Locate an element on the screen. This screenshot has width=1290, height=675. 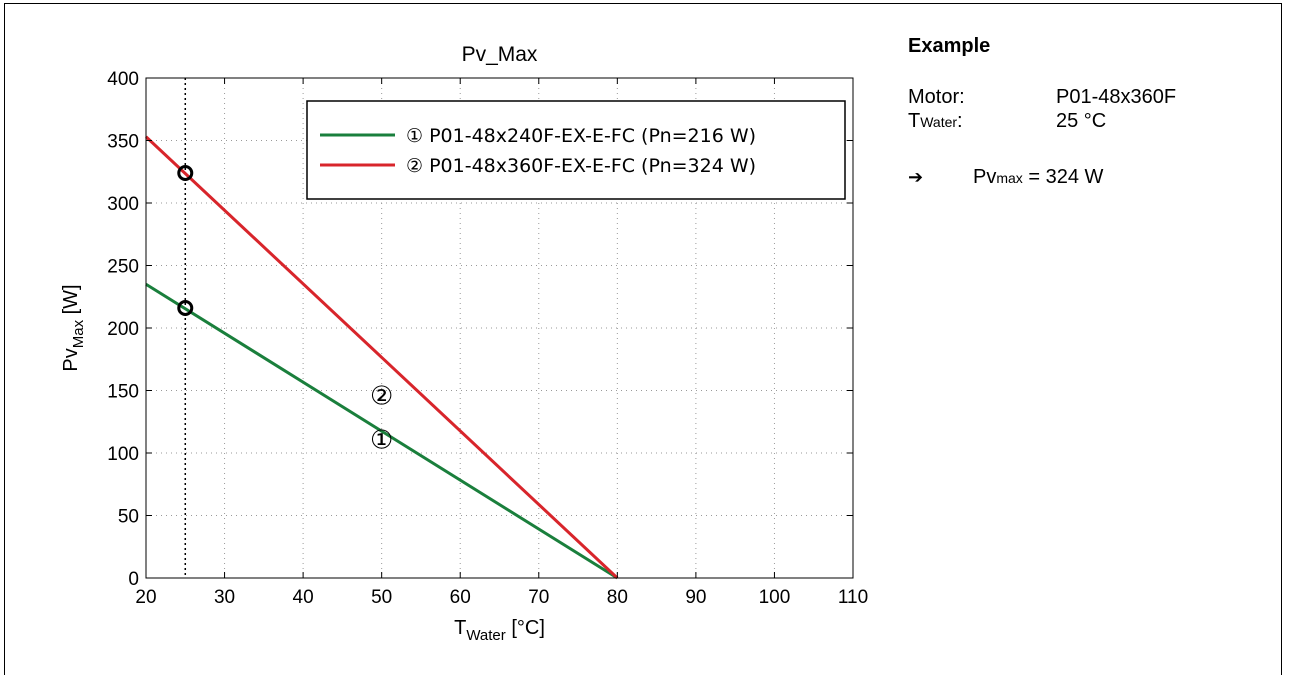
twater-row: TWater: 25 °C is located at coordinates (1088, 121).